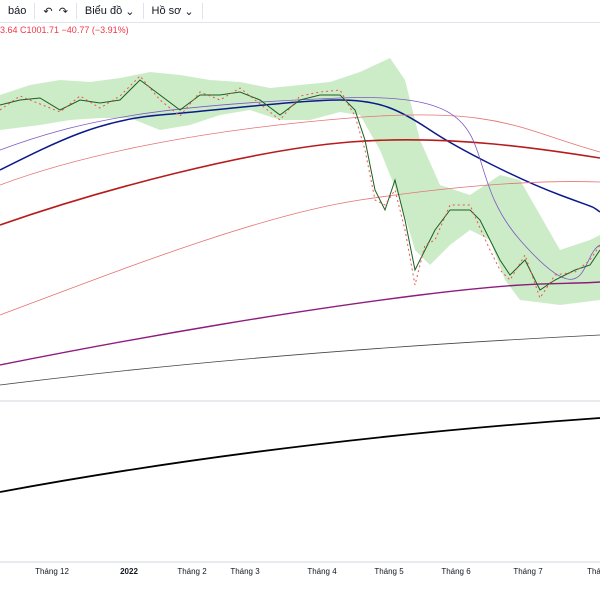 This screenshot has height=600, width=600. I want to click on ohlc-legend: 3.64 C1001.71 −40.77 (−3.91%), so click(64, 30).